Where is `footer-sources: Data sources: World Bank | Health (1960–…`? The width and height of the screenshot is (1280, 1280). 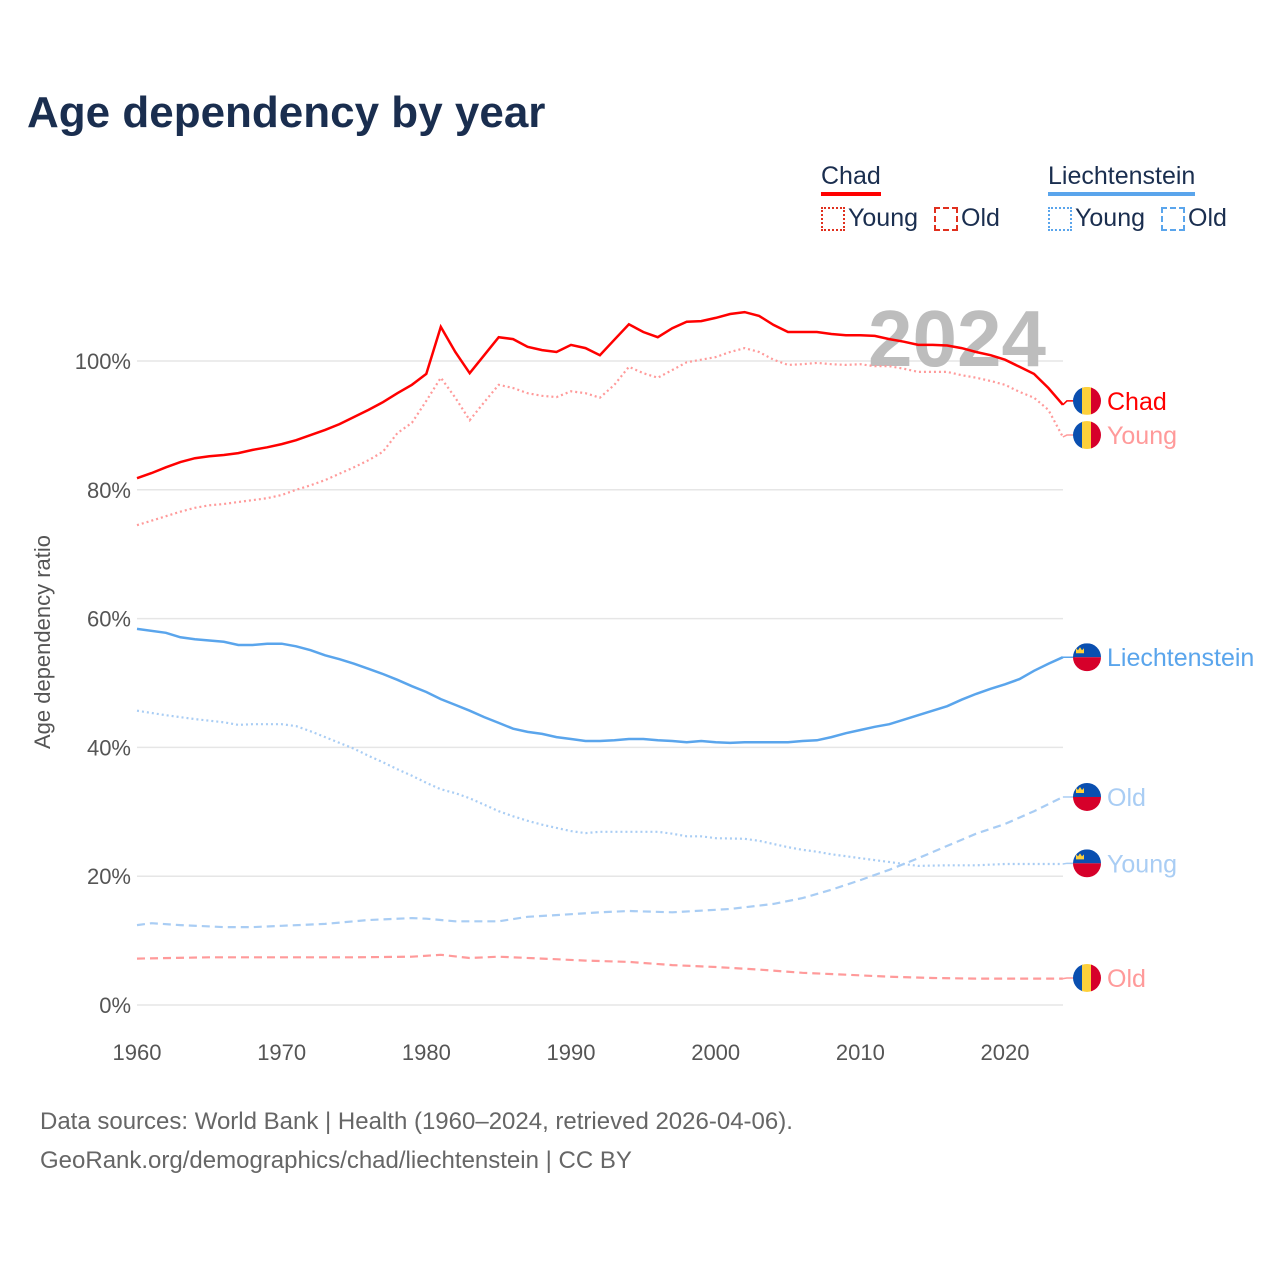 footer-sources: Data sources: World Bank | Health (1960–… is located at coordinates (416, 1121).